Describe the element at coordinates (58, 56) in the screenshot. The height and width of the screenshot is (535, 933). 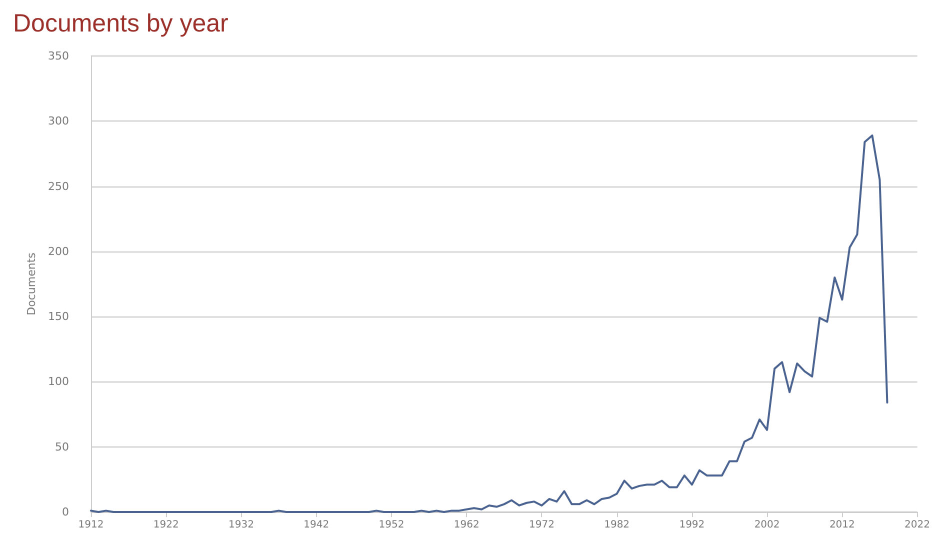
I see `y-tick-label: 350` at that location.